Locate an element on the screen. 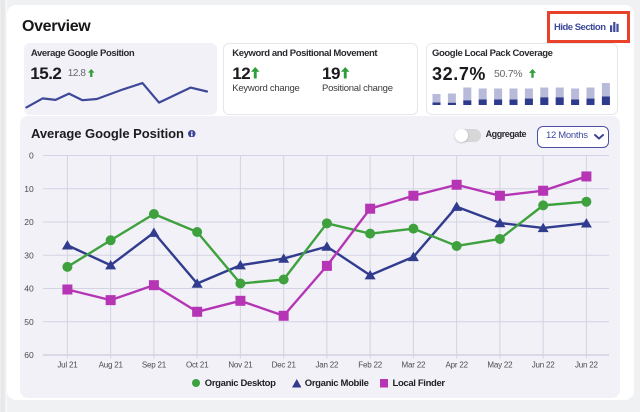 The width and height of the screenshot is (640, 412). svg-text: 50 is located at coordinates (29, 322).